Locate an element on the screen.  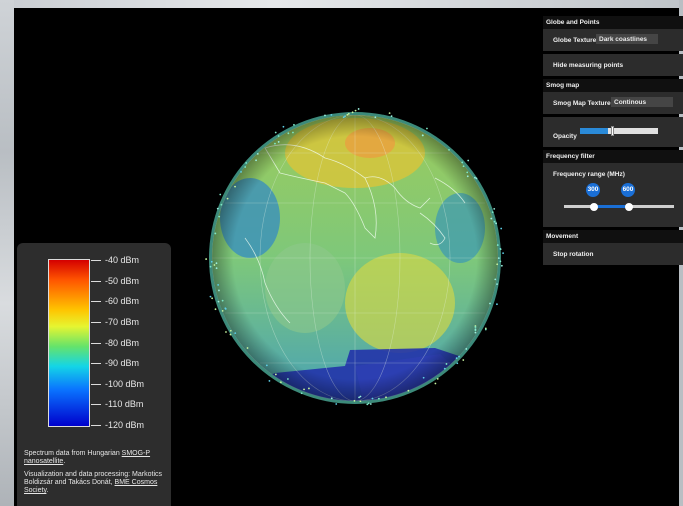
frequency-range-label: Frequency range (MHz) is located at coordinates (589, 174).